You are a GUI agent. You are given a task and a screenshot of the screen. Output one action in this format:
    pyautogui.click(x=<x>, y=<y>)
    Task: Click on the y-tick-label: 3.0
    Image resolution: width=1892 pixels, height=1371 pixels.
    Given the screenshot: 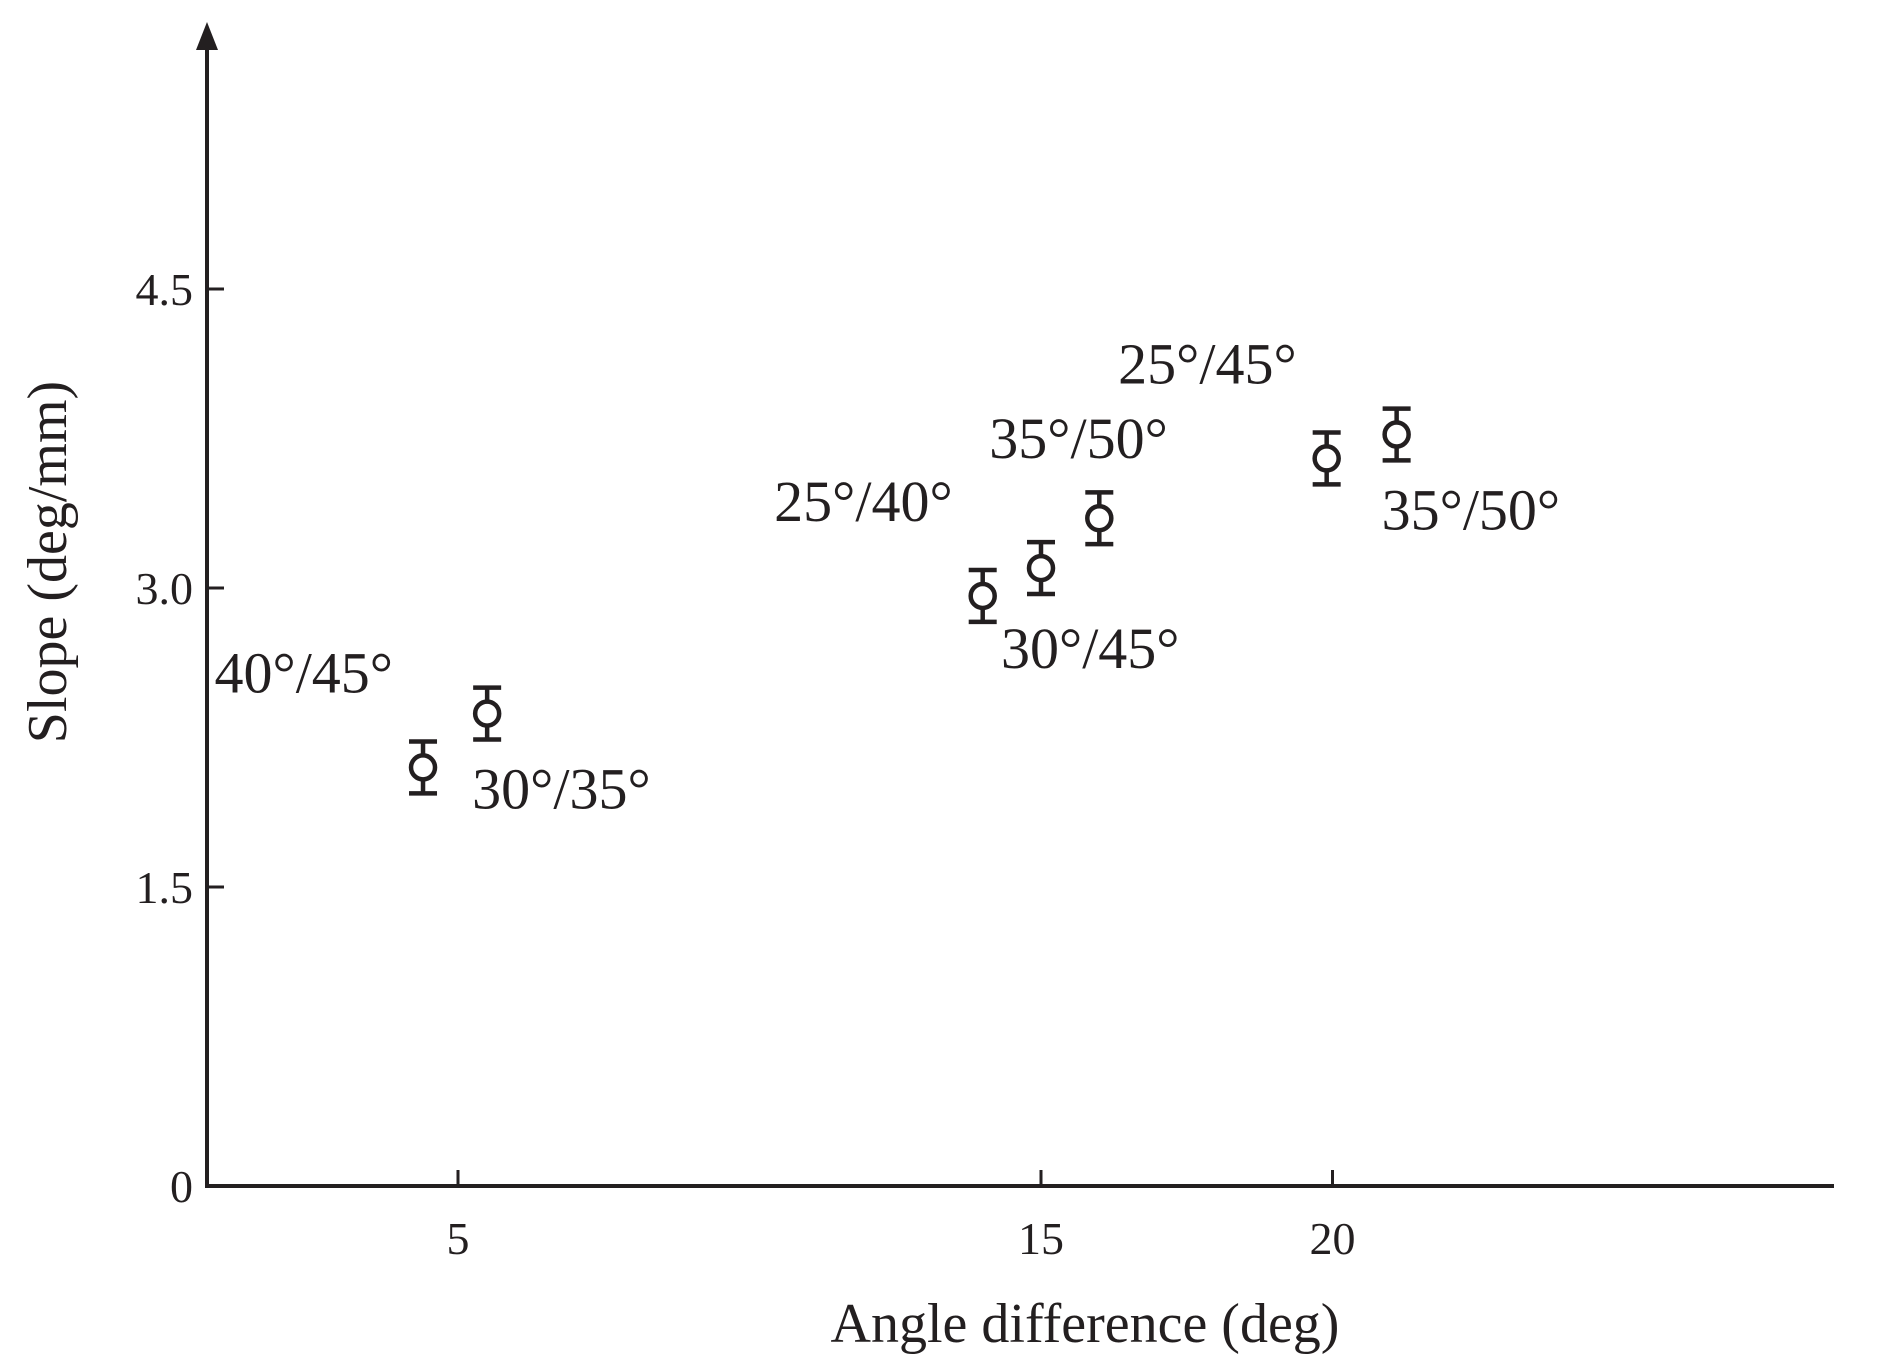 What is the action you would take?
    pyautogui.click(x=165, y=588)
    